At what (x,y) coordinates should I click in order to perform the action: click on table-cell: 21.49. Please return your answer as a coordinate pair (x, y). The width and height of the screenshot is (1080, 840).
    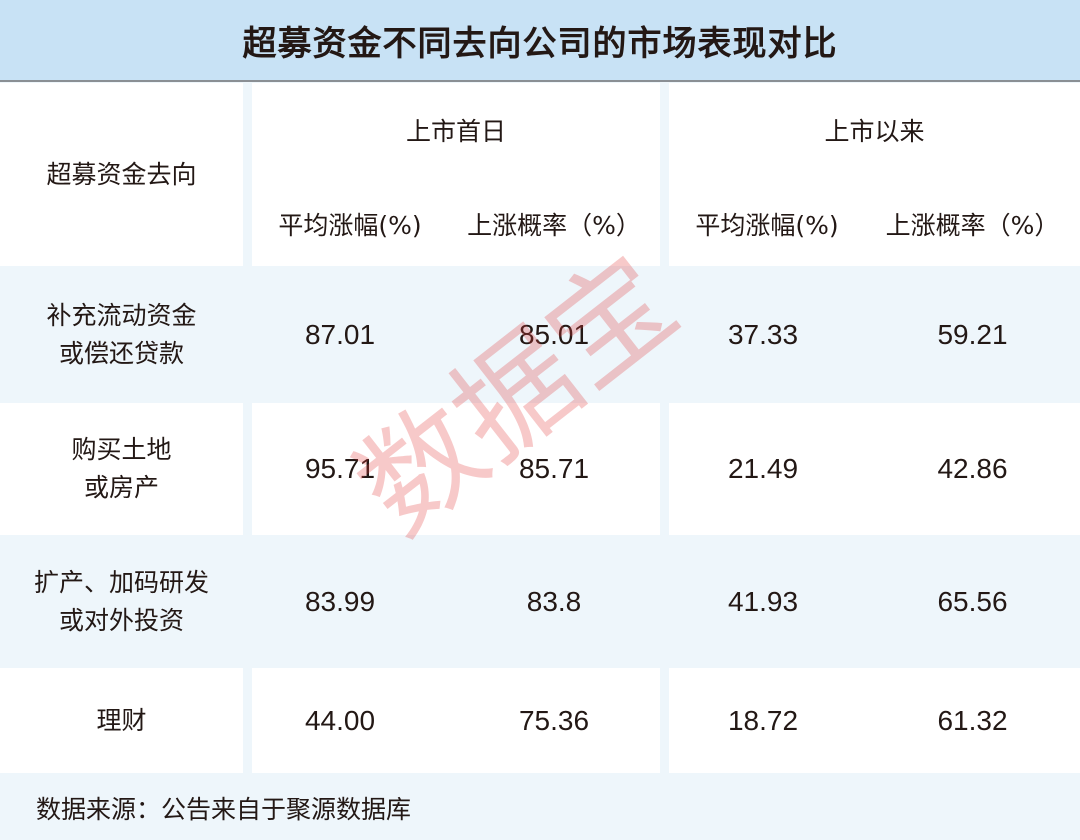
    Looking at the image, I should click on (763, 468).